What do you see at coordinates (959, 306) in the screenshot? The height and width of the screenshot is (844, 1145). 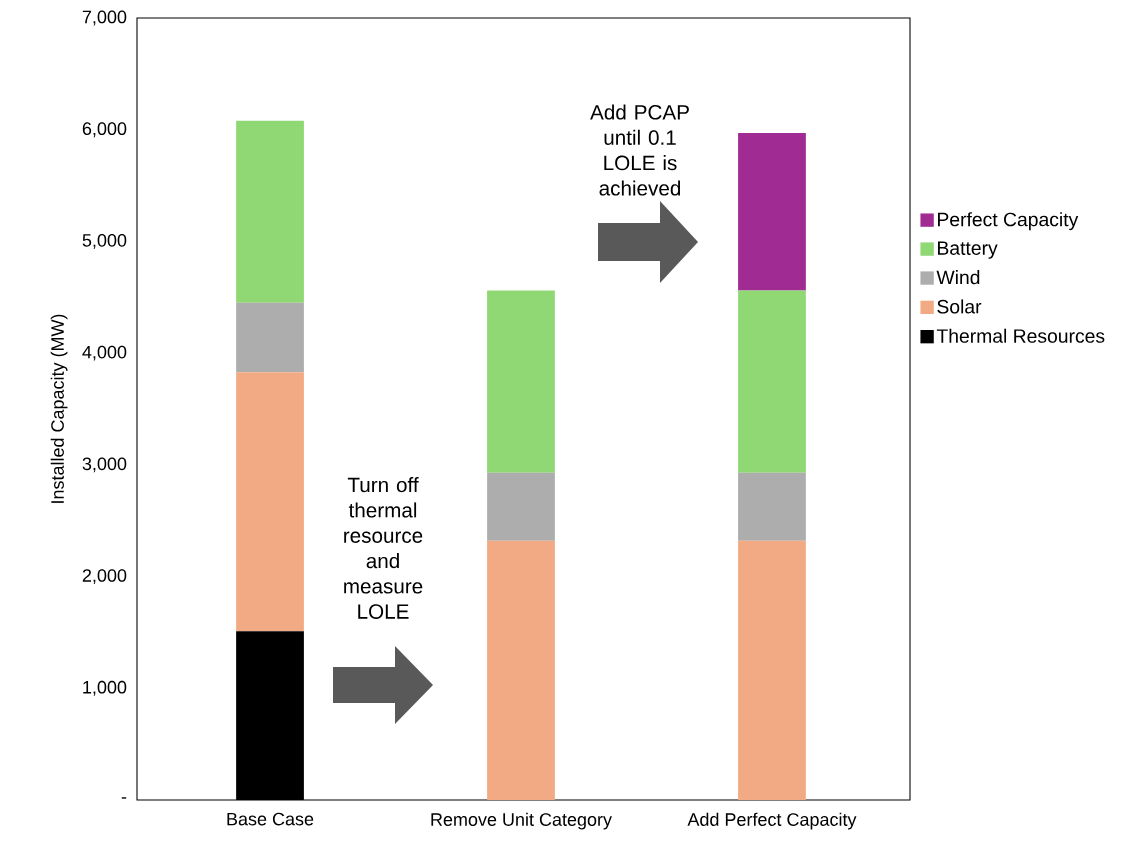 I see `legend-label: Solar` at bounding box center [959, 306].